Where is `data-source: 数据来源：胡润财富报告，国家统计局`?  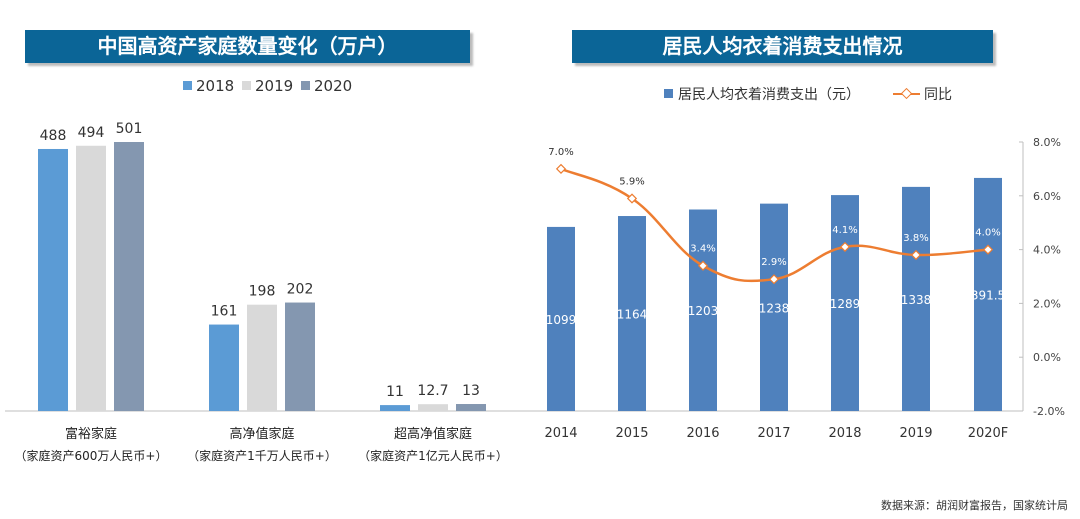
data-source: 数据来源：胡润财富报告，国家统计局 is located at coordinates (974, 505).